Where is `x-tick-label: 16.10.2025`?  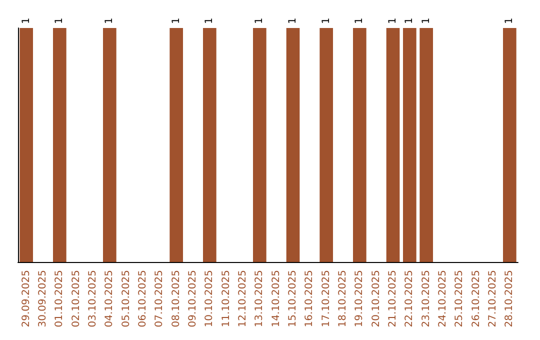 x-tick-label: 16.10.2025 is located at coordinates (310, 299).